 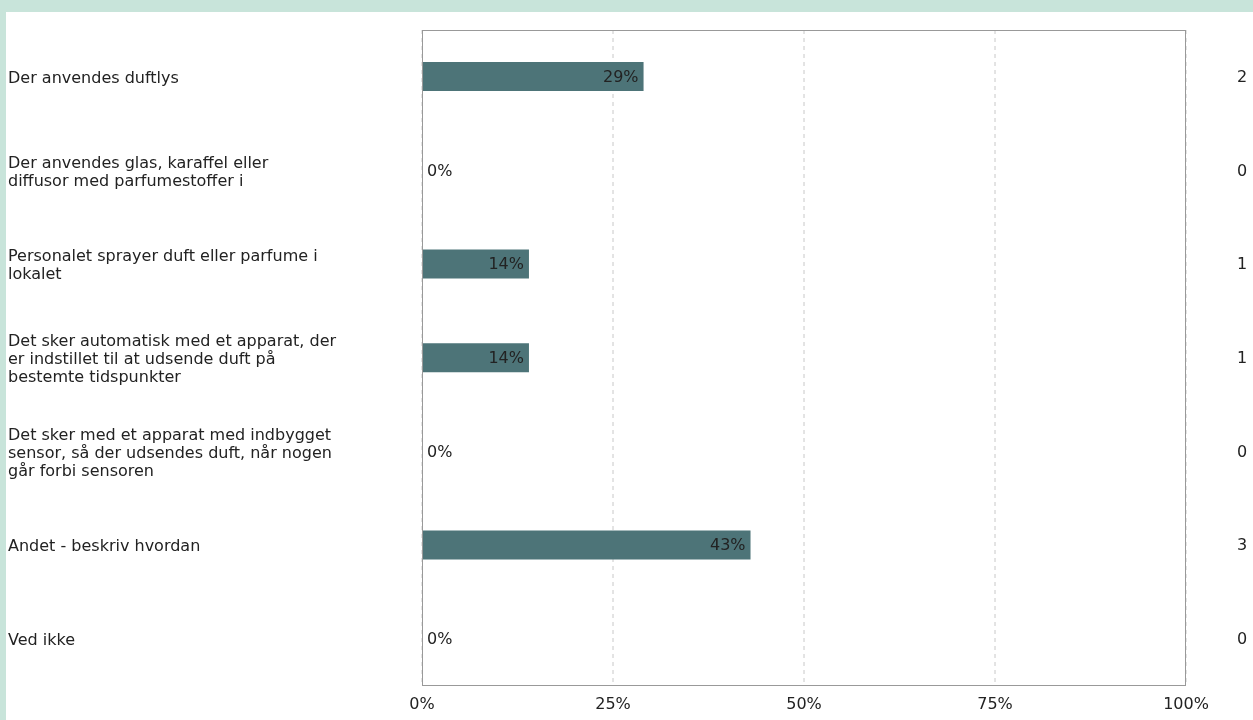 I want to click on y-tick-label: Ved ikke, so click(x=42, y=639).